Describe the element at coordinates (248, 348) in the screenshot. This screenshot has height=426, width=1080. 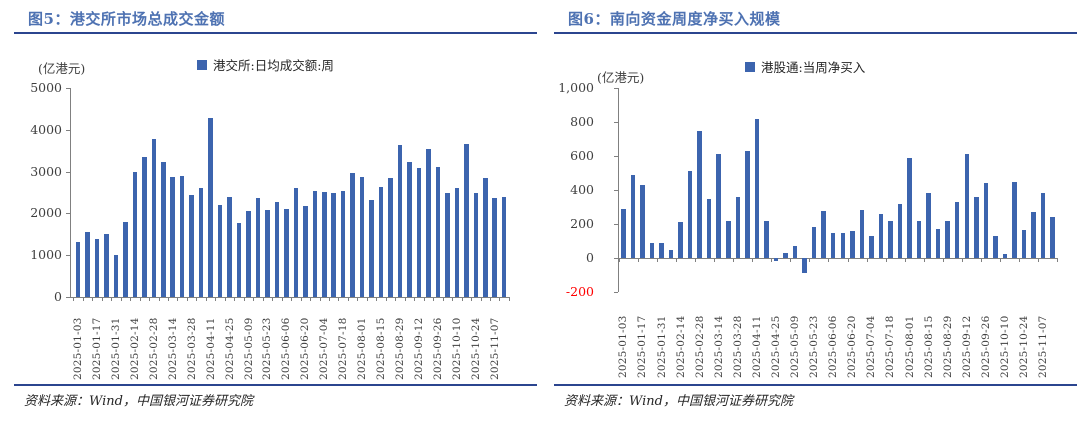
I see `x-axis-tick-label: 2025-05-09` at that location.